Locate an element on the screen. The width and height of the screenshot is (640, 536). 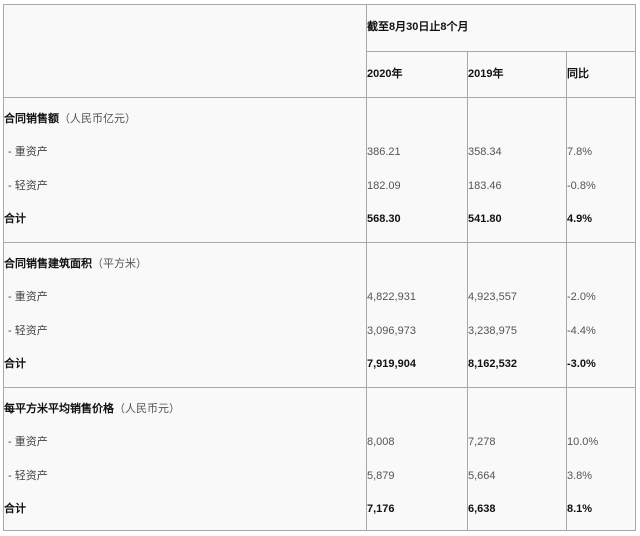
value-2019: 8,162,532 is located at coordinates (492, 364).